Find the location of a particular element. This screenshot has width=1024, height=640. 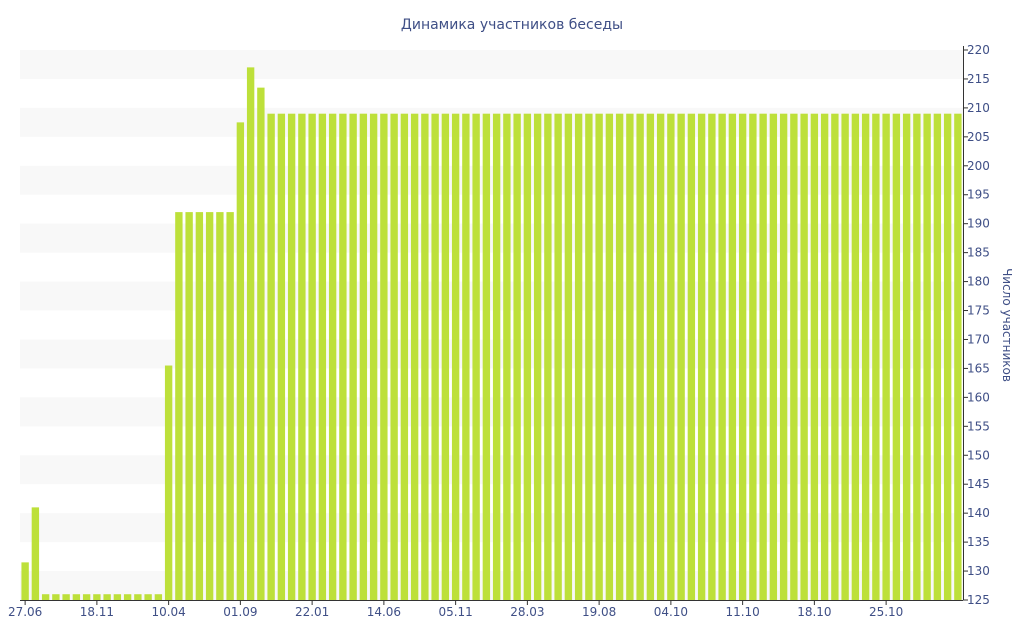

y-tick-label: 175 is located at coordinates (978, 311).